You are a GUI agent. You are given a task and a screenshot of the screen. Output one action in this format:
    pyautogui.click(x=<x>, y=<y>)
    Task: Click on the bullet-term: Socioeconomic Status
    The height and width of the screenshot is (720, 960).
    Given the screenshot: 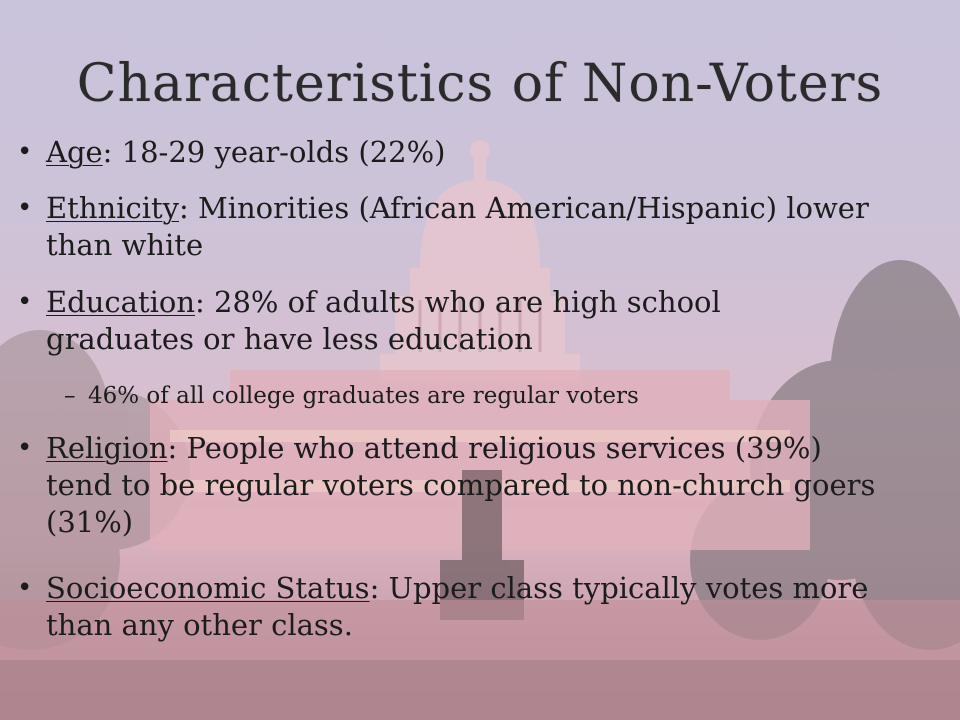 What is the action you would take?
    pyautogui.click(x=208, y=588)
    